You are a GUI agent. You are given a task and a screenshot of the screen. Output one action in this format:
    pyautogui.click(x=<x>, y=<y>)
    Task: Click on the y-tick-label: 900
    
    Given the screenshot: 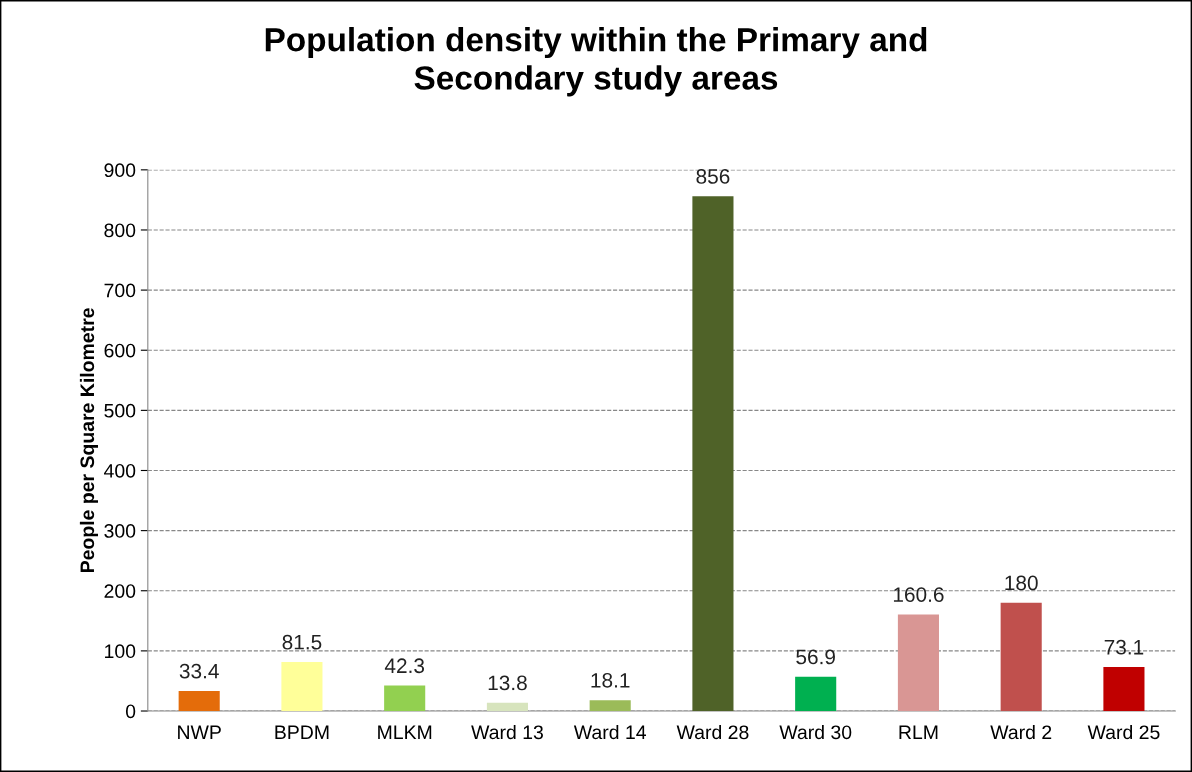 What is the action you would take?
    pyautogui.click(x=120, y=170)
    